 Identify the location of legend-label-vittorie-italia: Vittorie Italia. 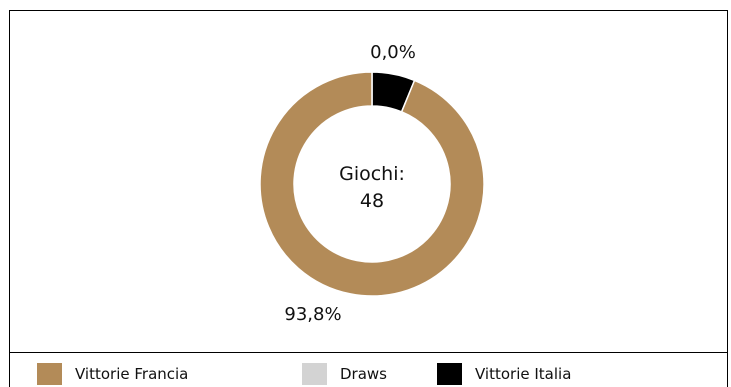
(523, 374).